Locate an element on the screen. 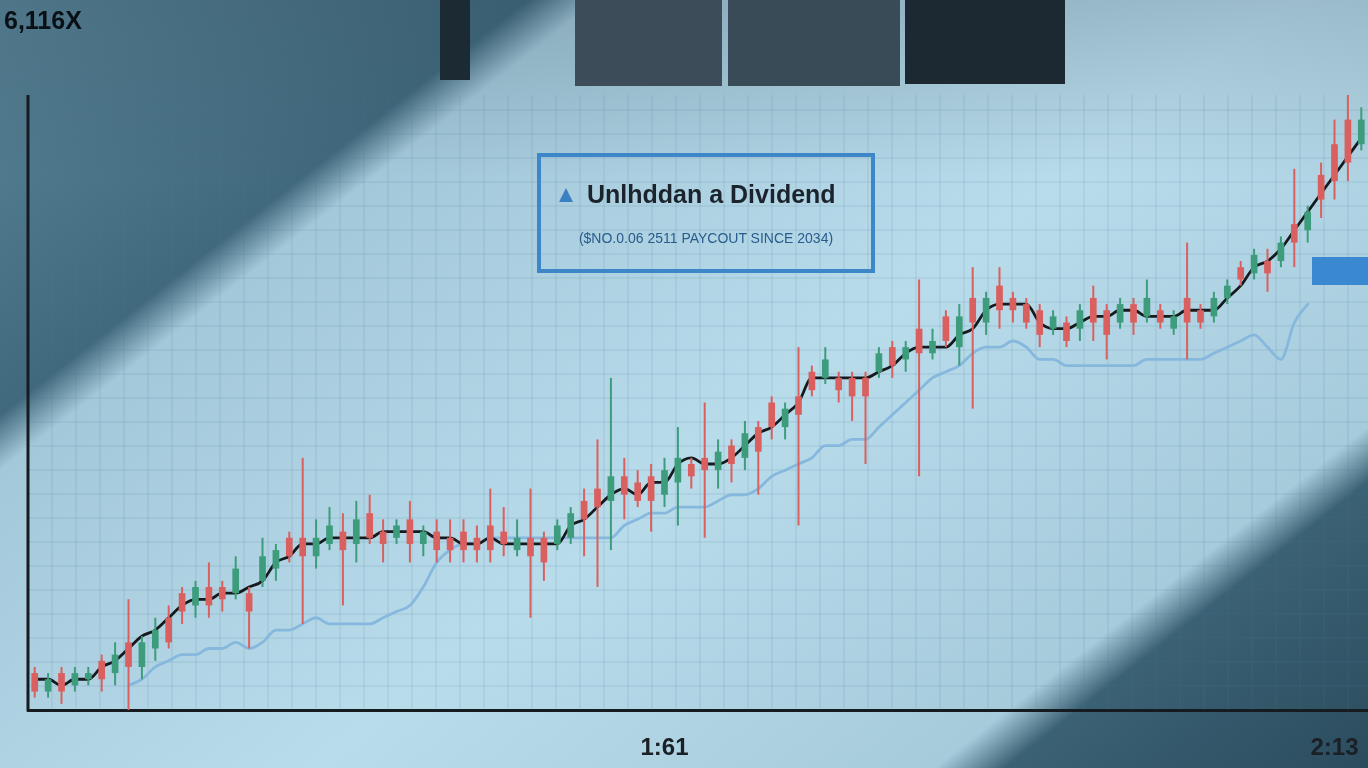 This screenshot has height=768, width=1368. text: 6,116X is located at coordinates (43, 20).